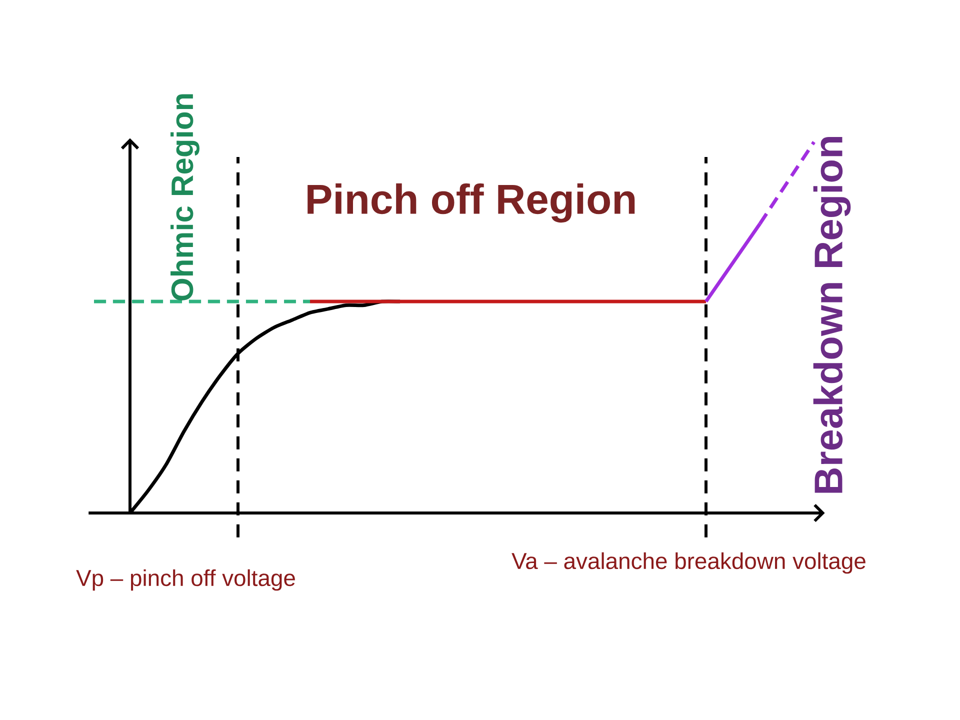  What do you see at coordinates (471, 203) in the screenshot?
I see `annotation: Pinch off Region` at bounding box center [471, 203].